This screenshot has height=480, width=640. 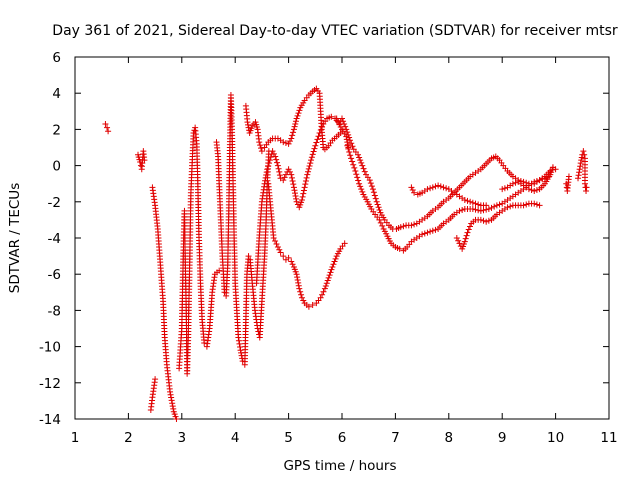 What do you see at coordinates (306, 245) in the screenshot?
I see `series-arc-4.6h-low` at bounding box center [306, 245].